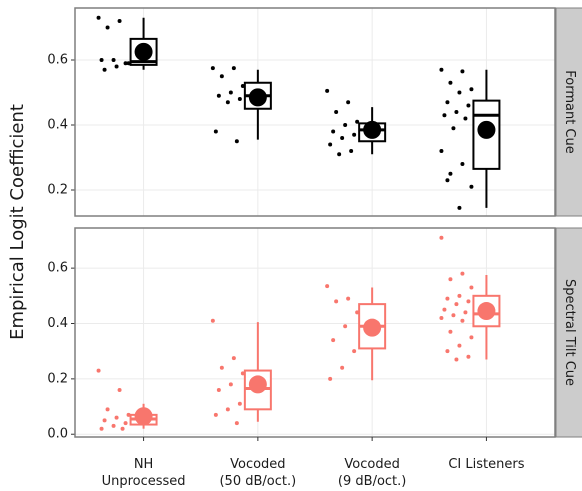  I want to click on x-tick-label: Vocoded (9 dB/oct.), so click(372, 473).